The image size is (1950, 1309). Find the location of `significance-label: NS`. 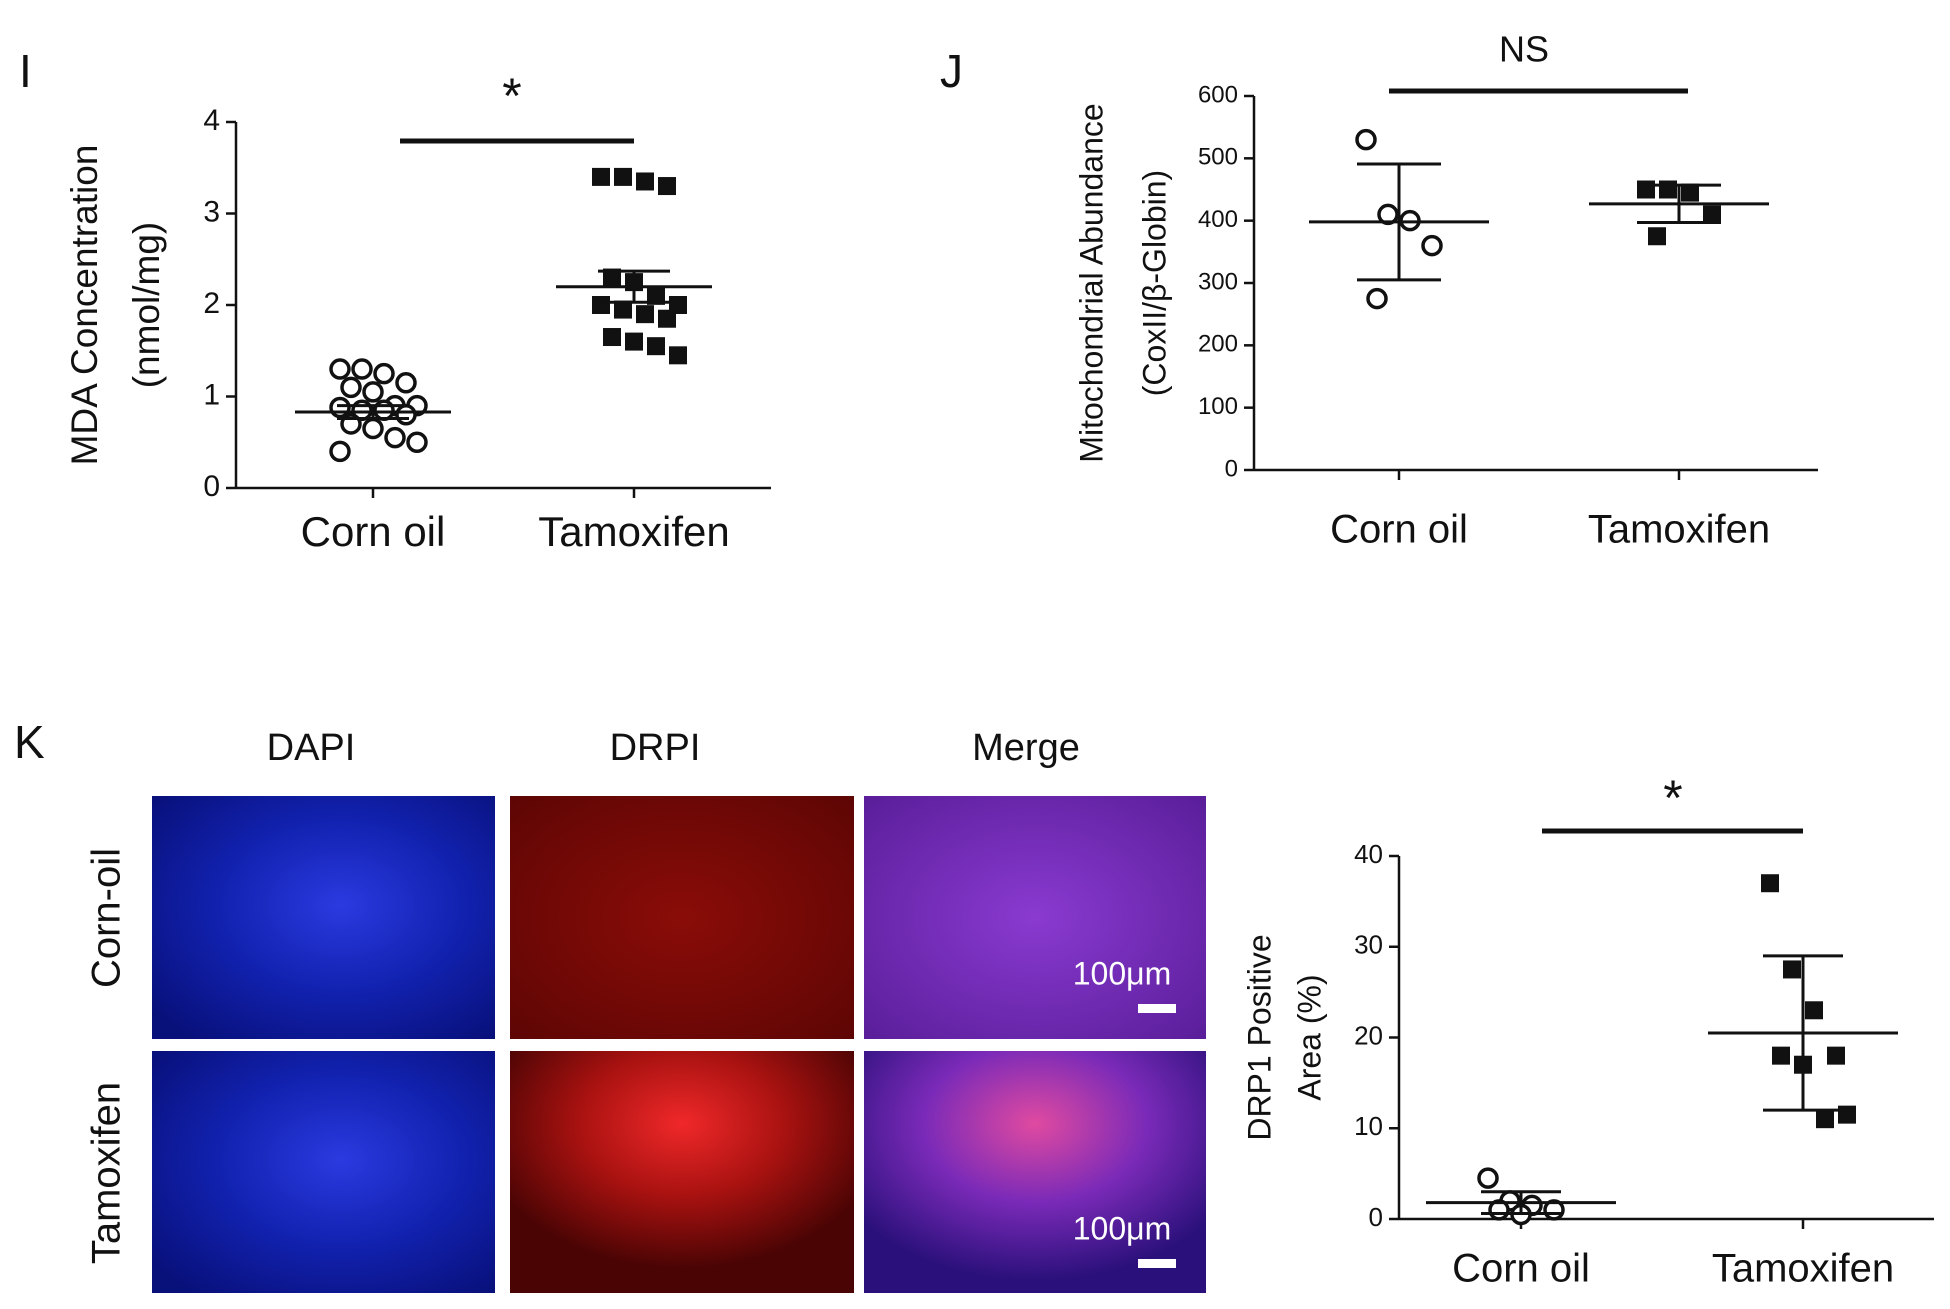

significance-label: NS is located at coordinates (1524, 49).